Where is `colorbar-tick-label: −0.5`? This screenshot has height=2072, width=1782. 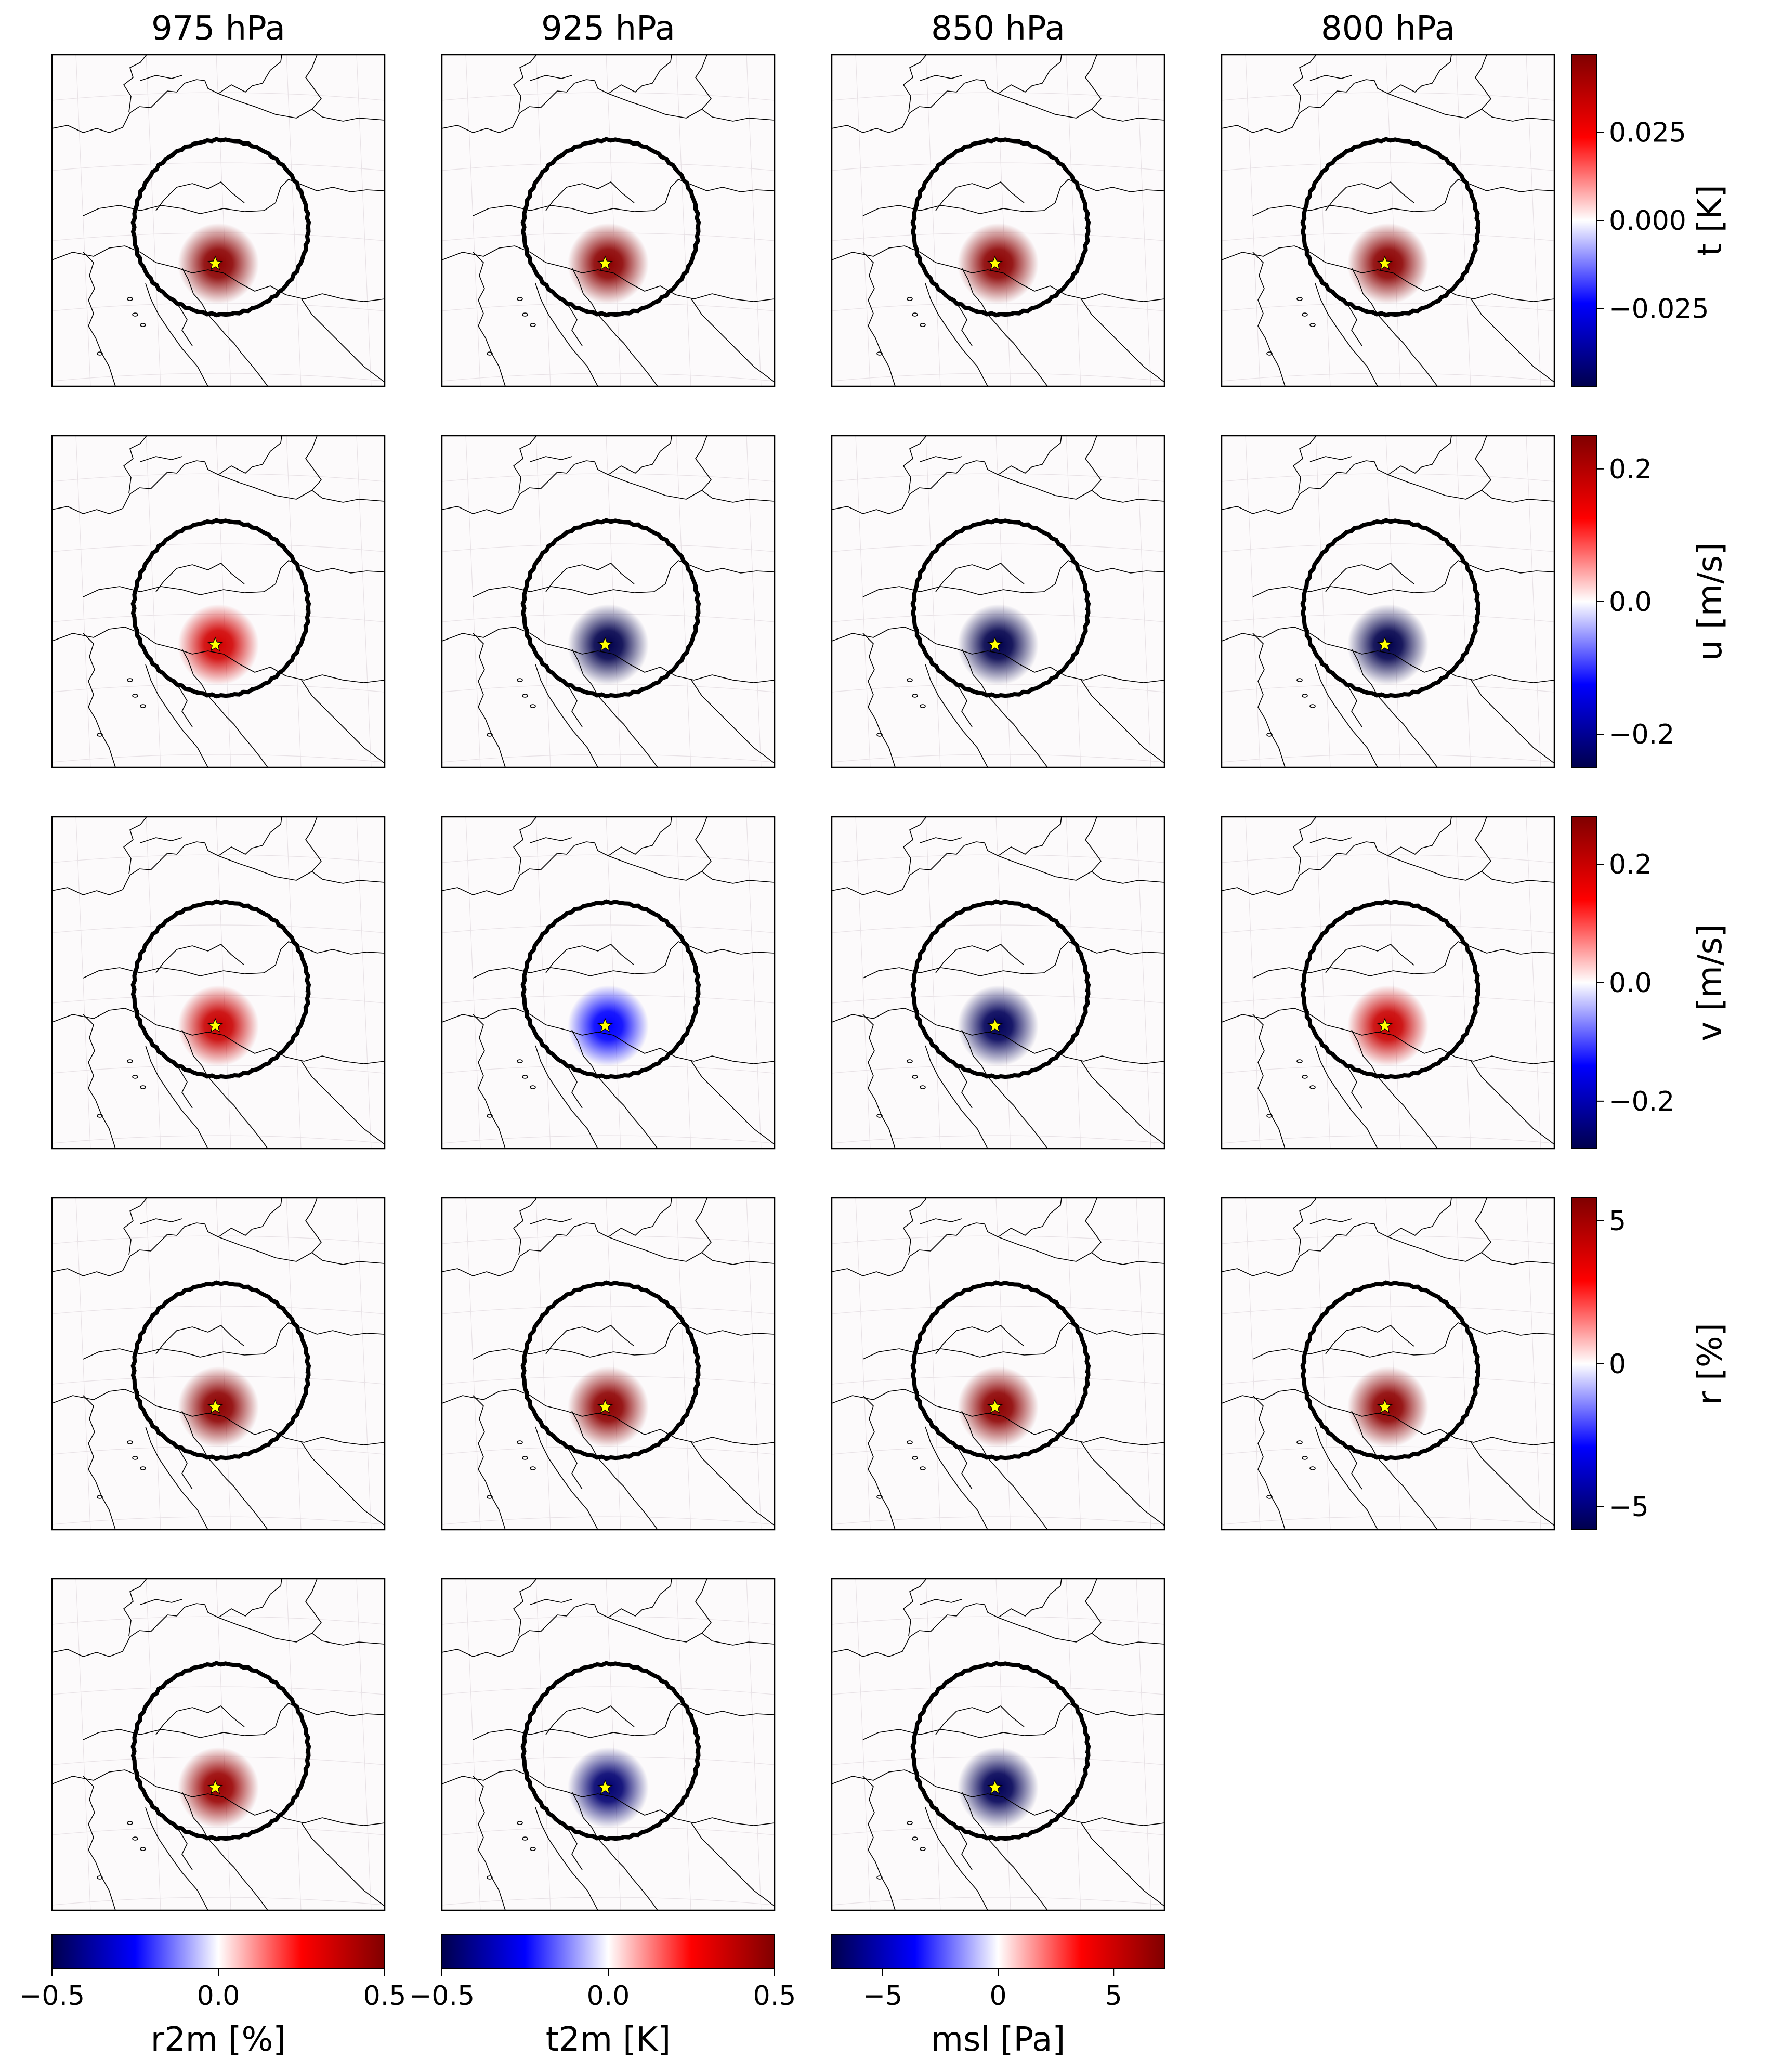 colorbar-tick-label: −0.5 is located at coordinates (52, 1996).